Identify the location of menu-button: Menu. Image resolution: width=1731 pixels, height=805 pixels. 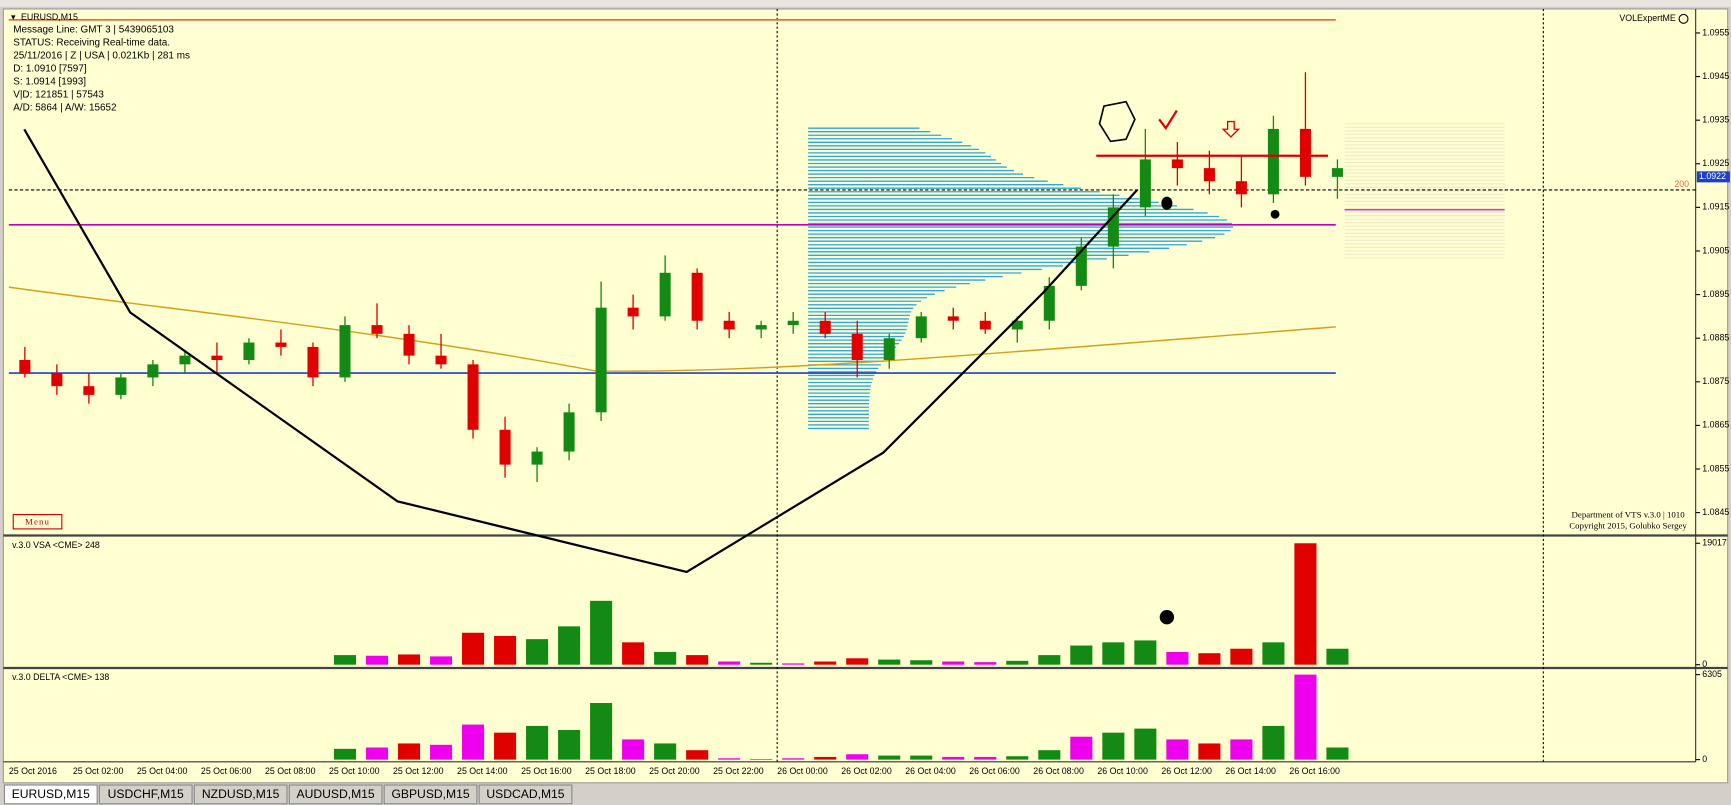
(37, 521).